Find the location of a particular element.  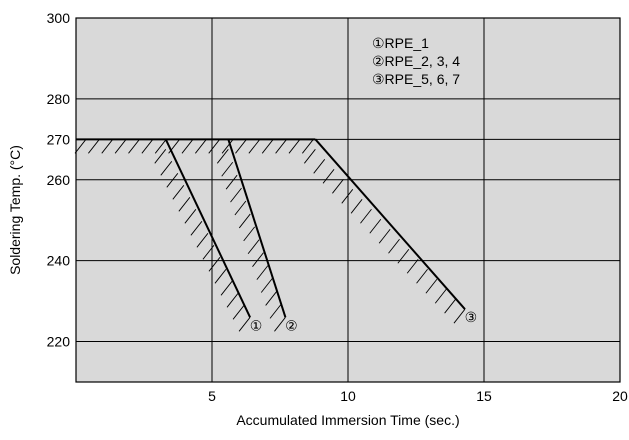

y-tick-label: 300 is located at coordinates (59, 18).